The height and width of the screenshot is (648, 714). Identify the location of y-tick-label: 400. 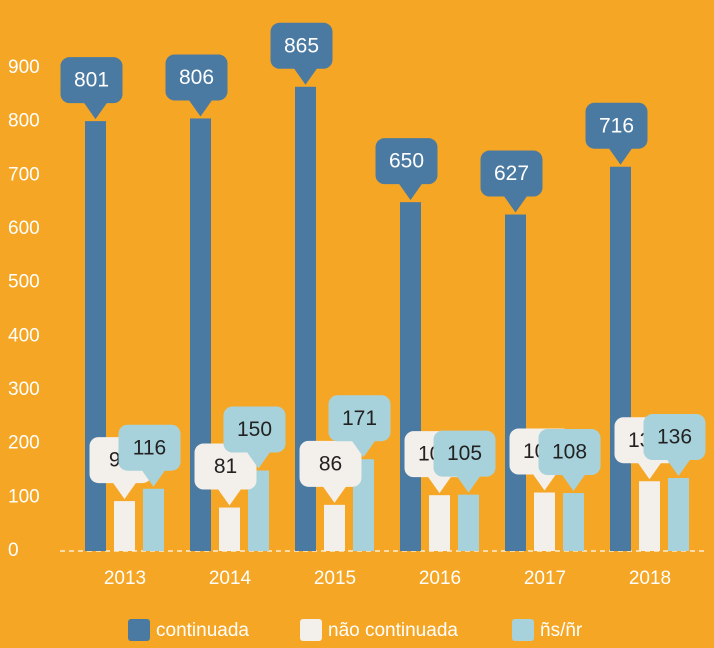
(24, 335).